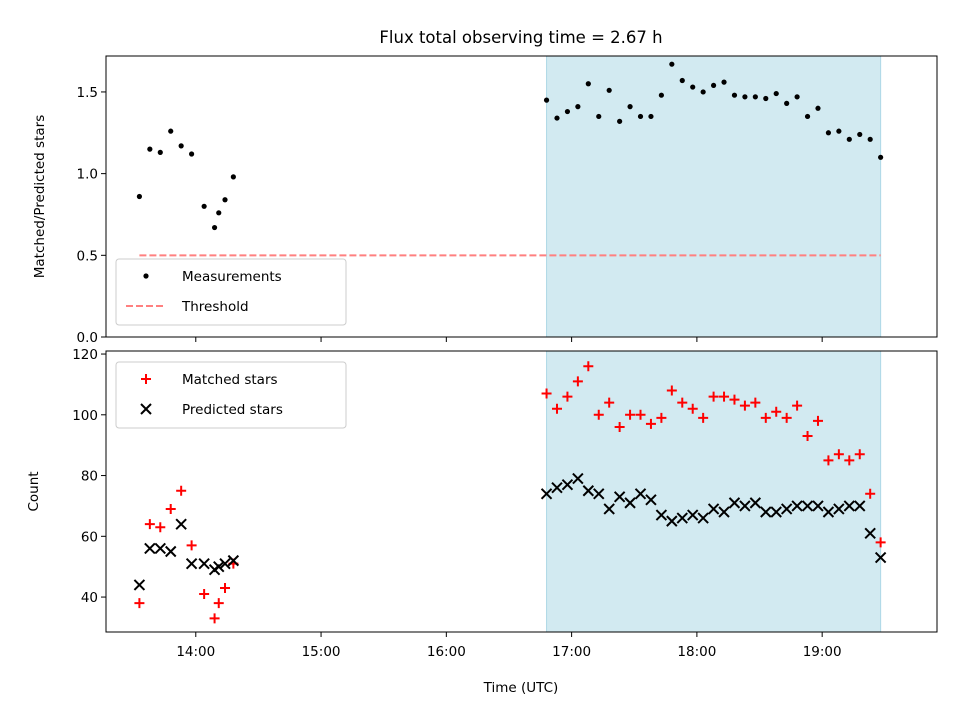 The image size is (960, 720). What do you see at coordinates (696, 652) in the screenshot?
I see `x-tick-label: 18:00` at bounding box center [696, 652].